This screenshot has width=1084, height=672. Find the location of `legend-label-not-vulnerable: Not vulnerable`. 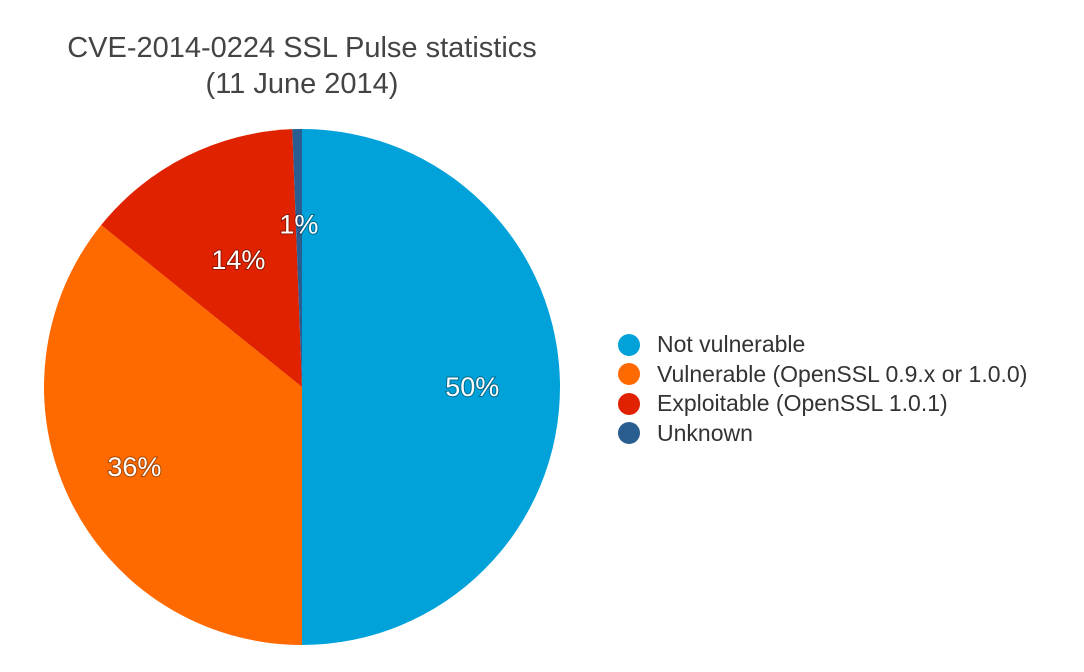

legend-label-not-vulnerable: Not vulnerable is located at coordinates (731, 344).